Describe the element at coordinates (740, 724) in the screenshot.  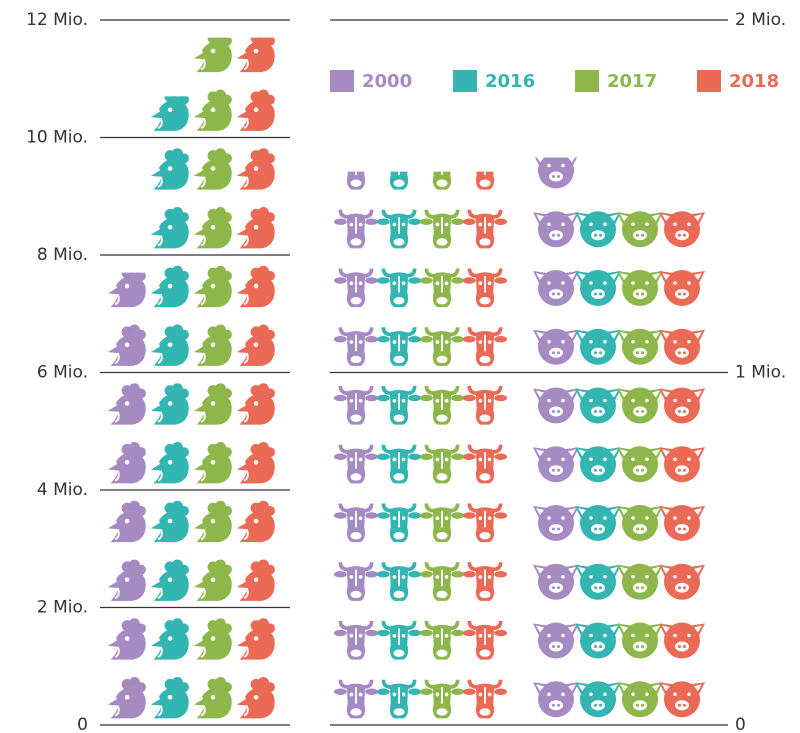
I see `y2-tick-label: 0` at that location.